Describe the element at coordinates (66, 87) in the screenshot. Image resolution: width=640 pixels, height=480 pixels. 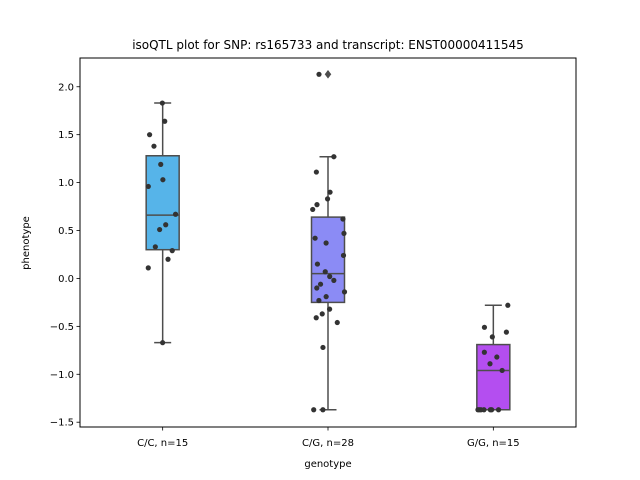
I see `y-tick-label: 2.0` at that location.